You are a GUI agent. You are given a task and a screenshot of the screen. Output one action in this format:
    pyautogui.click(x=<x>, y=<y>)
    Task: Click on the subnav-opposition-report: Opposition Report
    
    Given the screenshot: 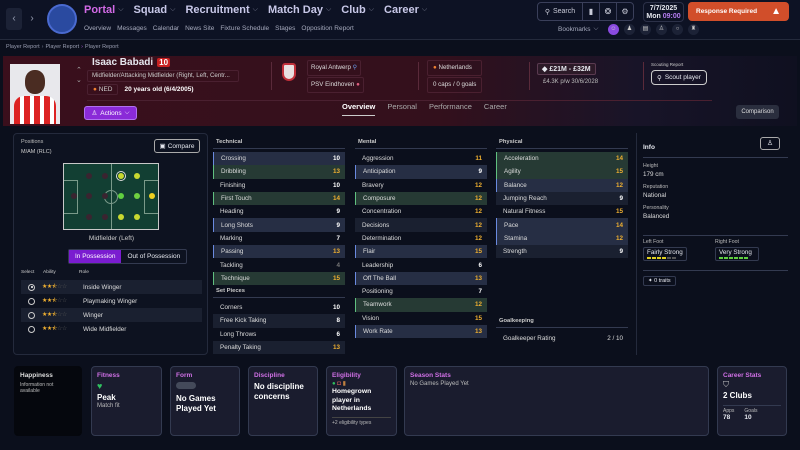 What is the action you would take?
    pyautogui.click(x=327, y=28)
    